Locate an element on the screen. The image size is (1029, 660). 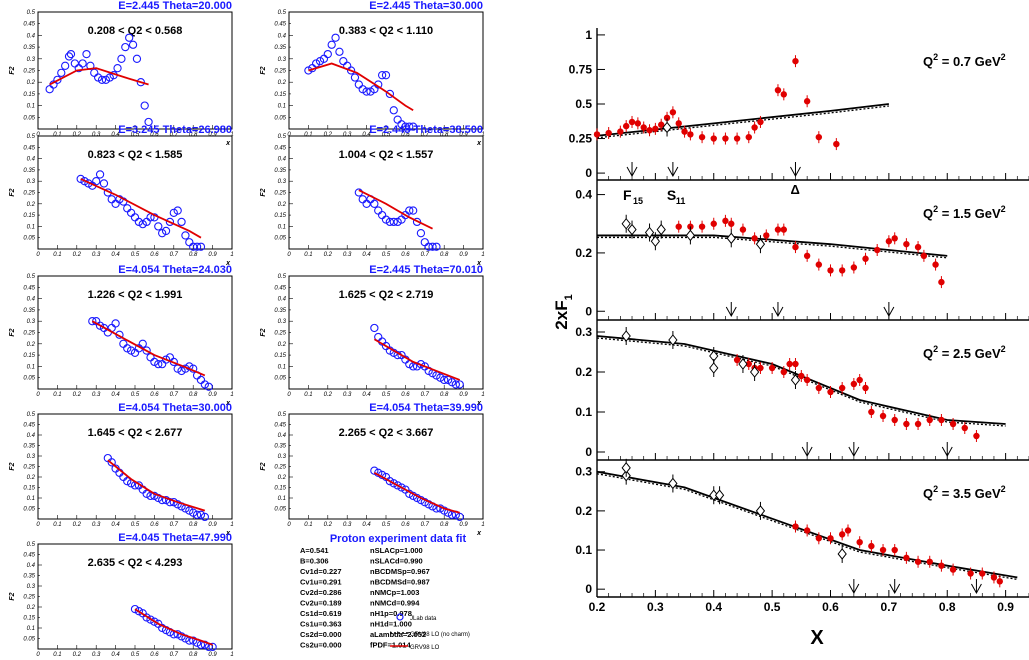
y-axis-label: 2xF1 is located at coordinates (563, 311).